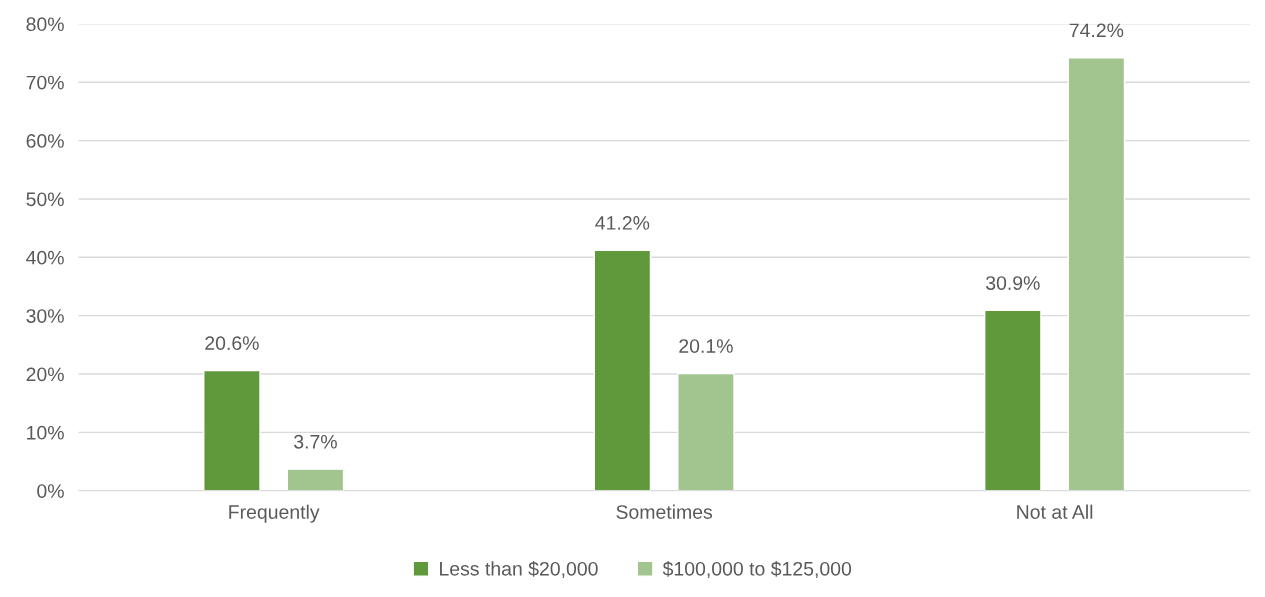 This screenshot has width=1265, height=597. I want to click on data-label: 3.7%, so click(315, 441).